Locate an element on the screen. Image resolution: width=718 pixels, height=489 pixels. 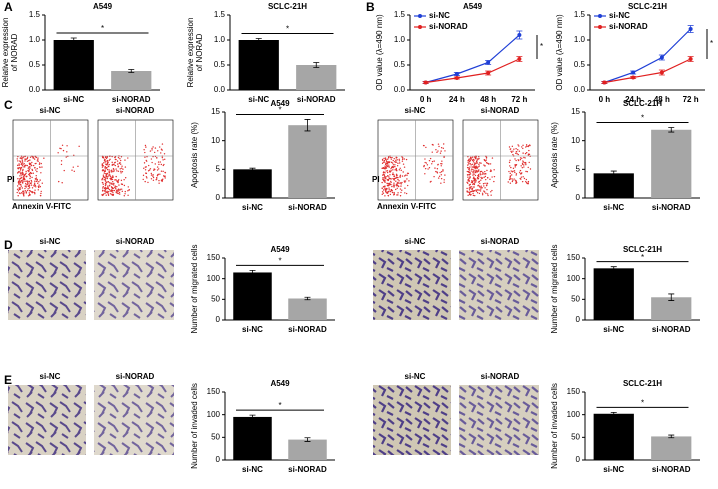
legend-marker is located at coordinates (600, 16).